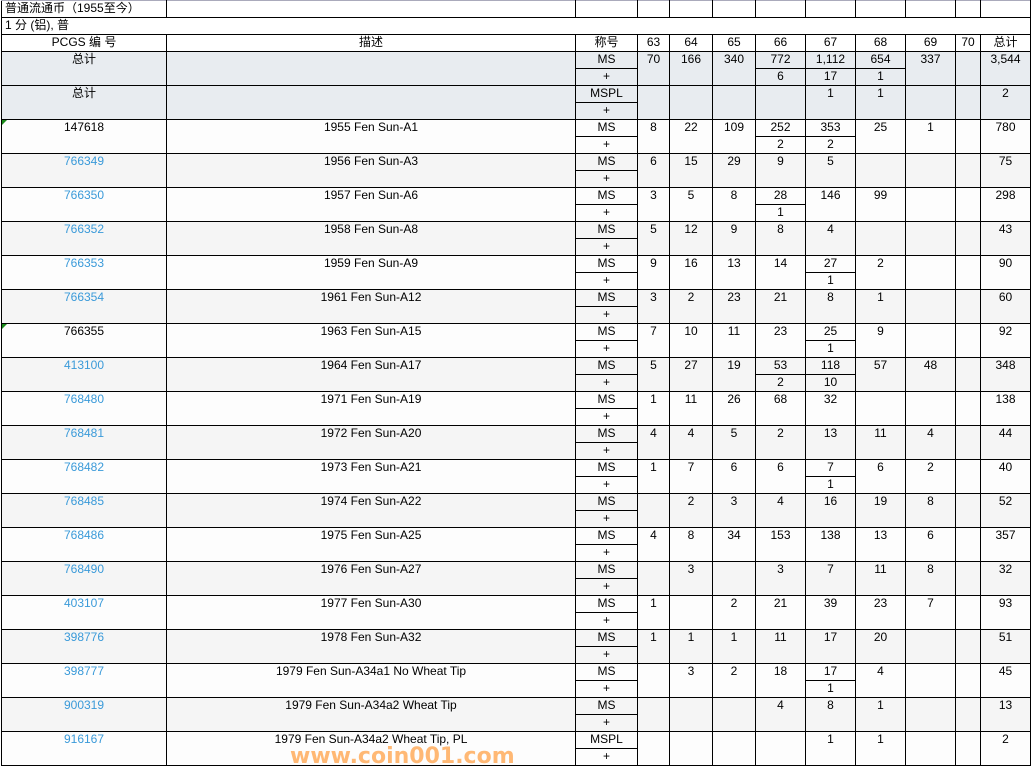 The width and height of the screenshot is (1031, 769). Describe the element at coordinates (780, 272) in the screenshot. I see `grade-count-cell: 14` at that location.